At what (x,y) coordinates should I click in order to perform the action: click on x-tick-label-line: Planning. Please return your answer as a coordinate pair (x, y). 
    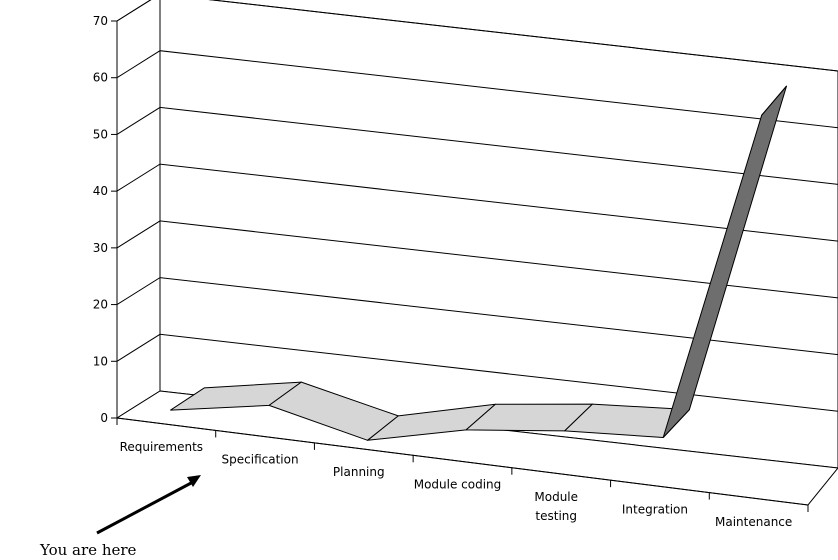
    Looking at the image, I should click on (359, 472).